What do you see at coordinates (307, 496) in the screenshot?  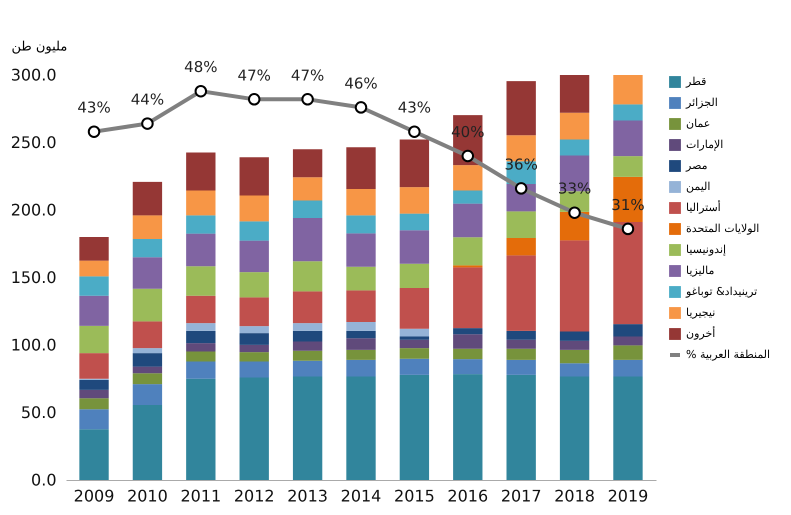 I see `x-tick-label: 2013` at bounding box center [307, 496].